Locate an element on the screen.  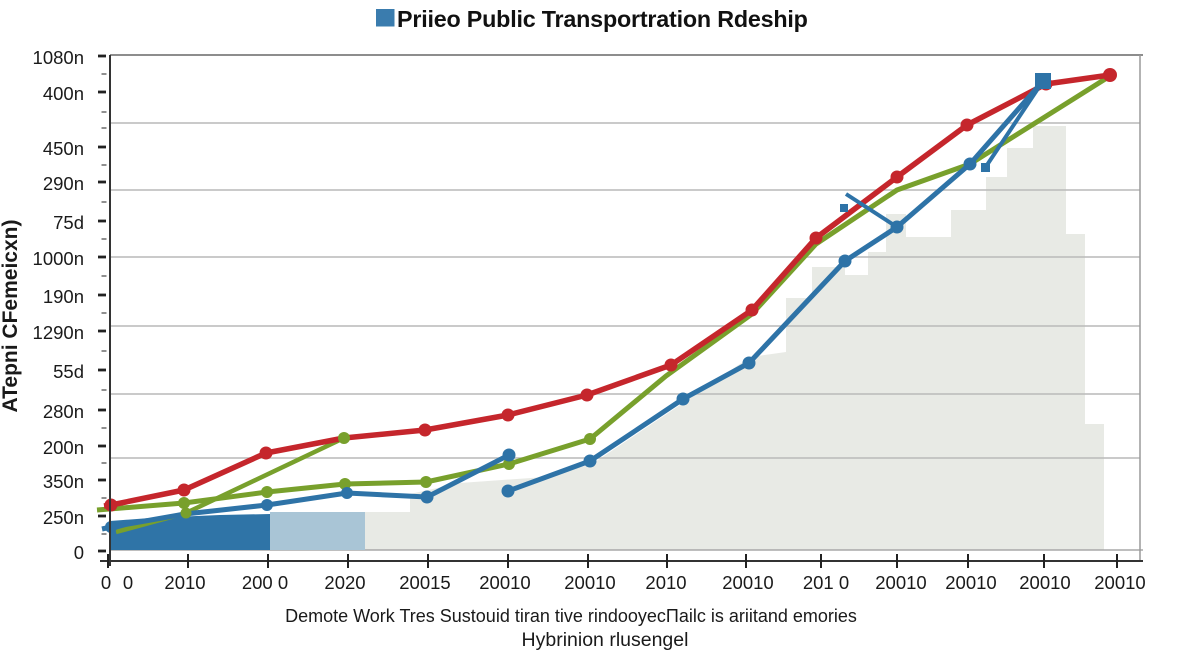
svg-text: 1000n is located at coordinates (58, 258).